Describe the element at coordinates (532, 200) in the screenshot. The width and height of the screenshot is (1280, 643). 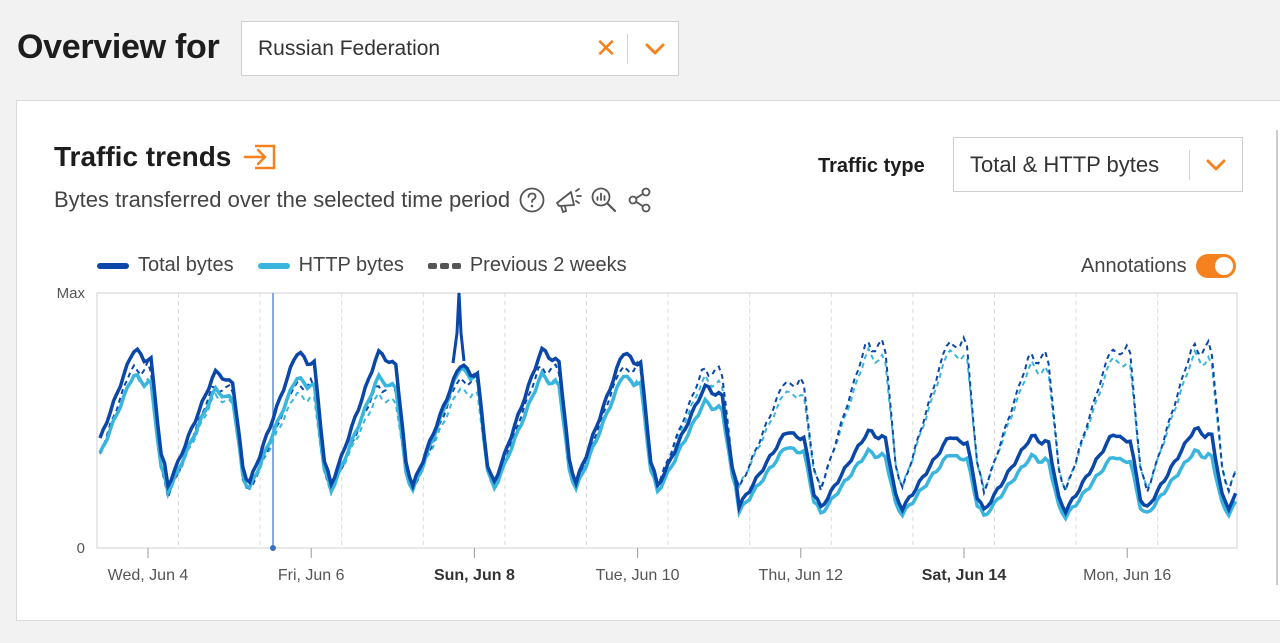
I see `help-icon` at that location.